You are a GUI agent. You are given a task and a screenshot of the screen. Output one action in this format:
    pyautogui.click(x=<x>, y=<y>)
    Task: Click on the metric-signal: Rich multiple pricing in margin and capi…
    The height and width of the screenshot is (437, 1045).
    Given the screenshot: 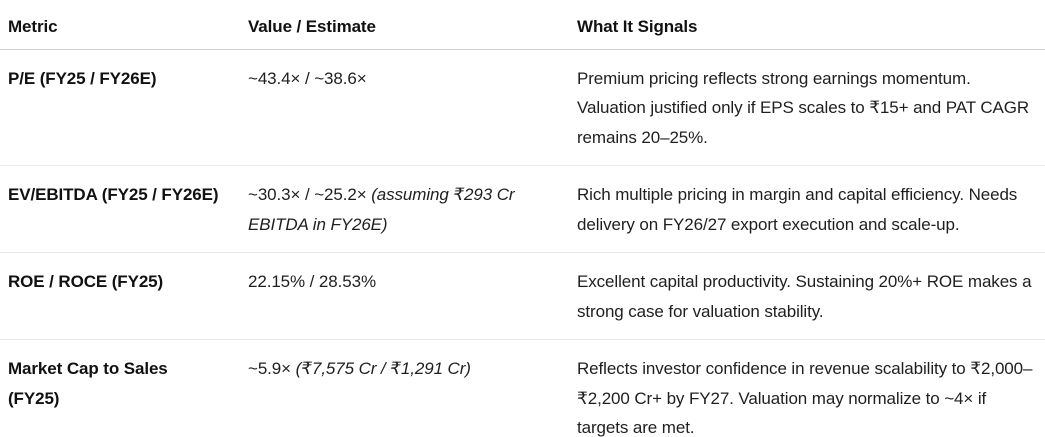 What is the action you would take?
    pyautogui.click(x=811, y=209)
    